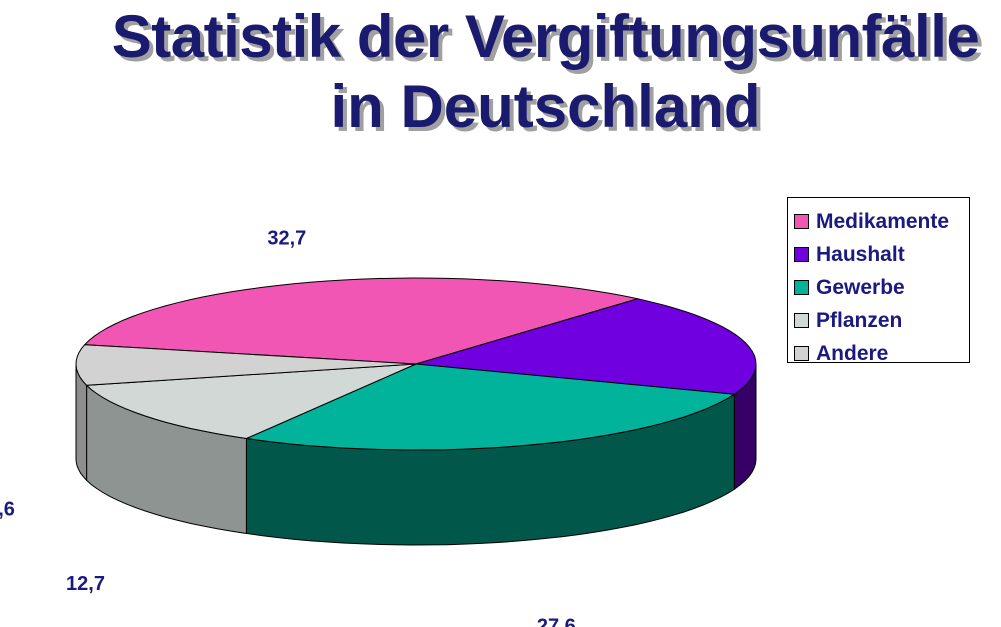  I want to click on title-line-2: in Deutschland, so click(545, 106).